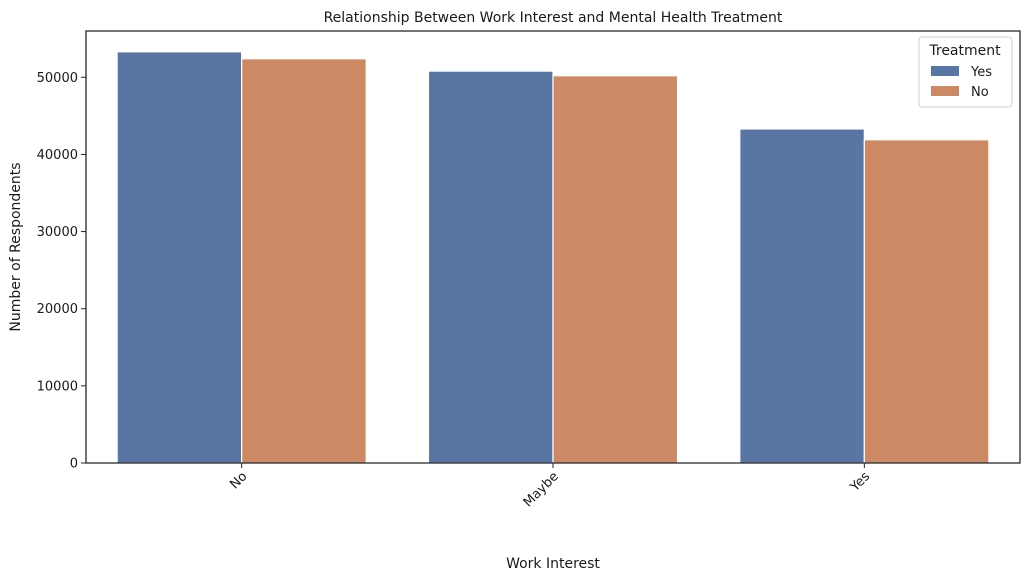  What do you see at coordinates (964, 51) in the screenshot?
I see `legend-title: Treatment` at bounding box center [964, 51].